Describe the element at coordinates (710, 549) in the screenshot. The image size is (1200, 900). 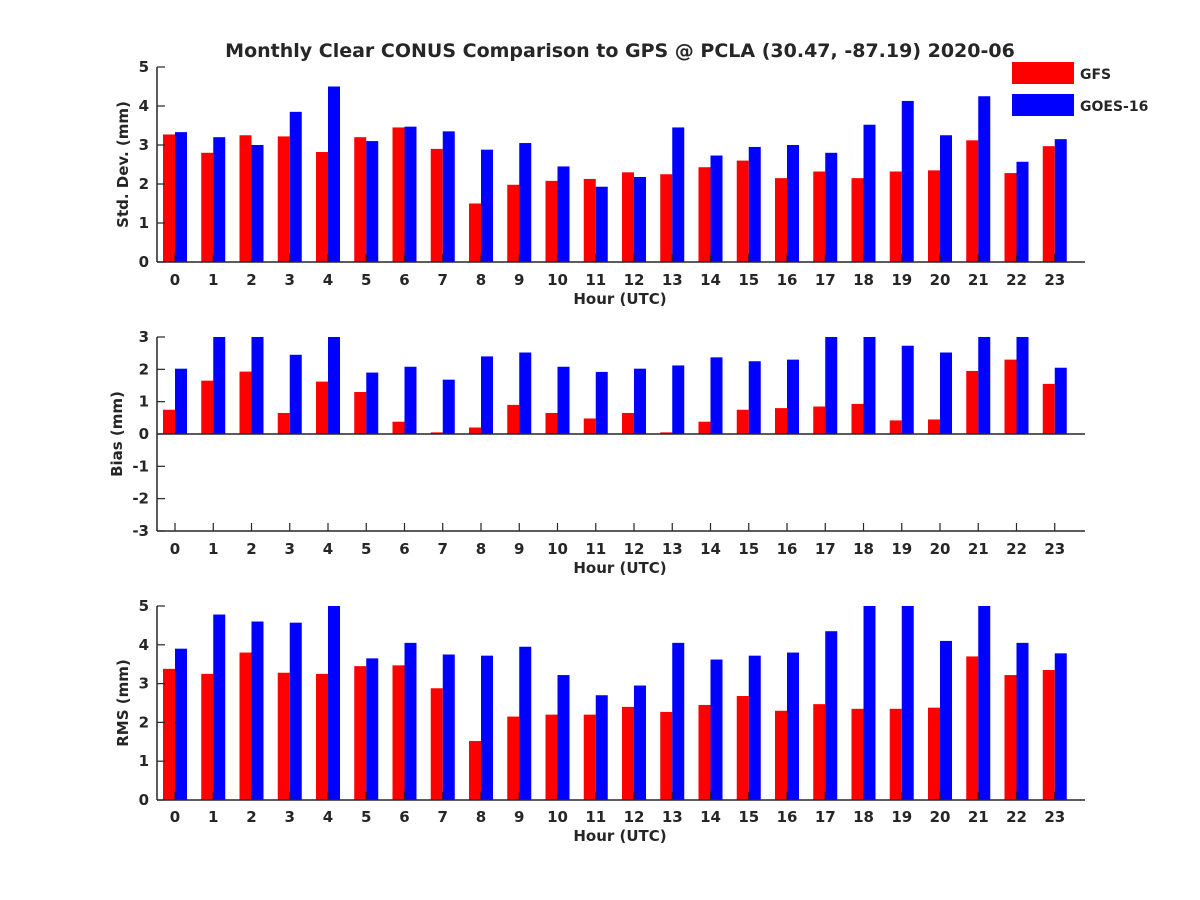
I see `x-tick-label: 14` at that location.